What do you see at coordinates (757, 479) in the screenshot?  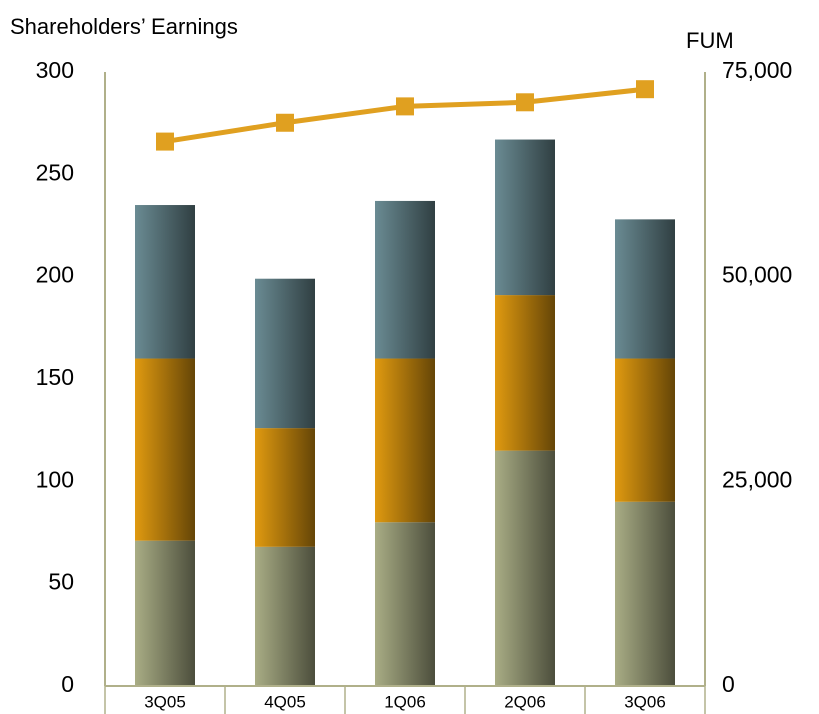 I see `y2-tick-label: 25,000` at bounding box center [757, 479].